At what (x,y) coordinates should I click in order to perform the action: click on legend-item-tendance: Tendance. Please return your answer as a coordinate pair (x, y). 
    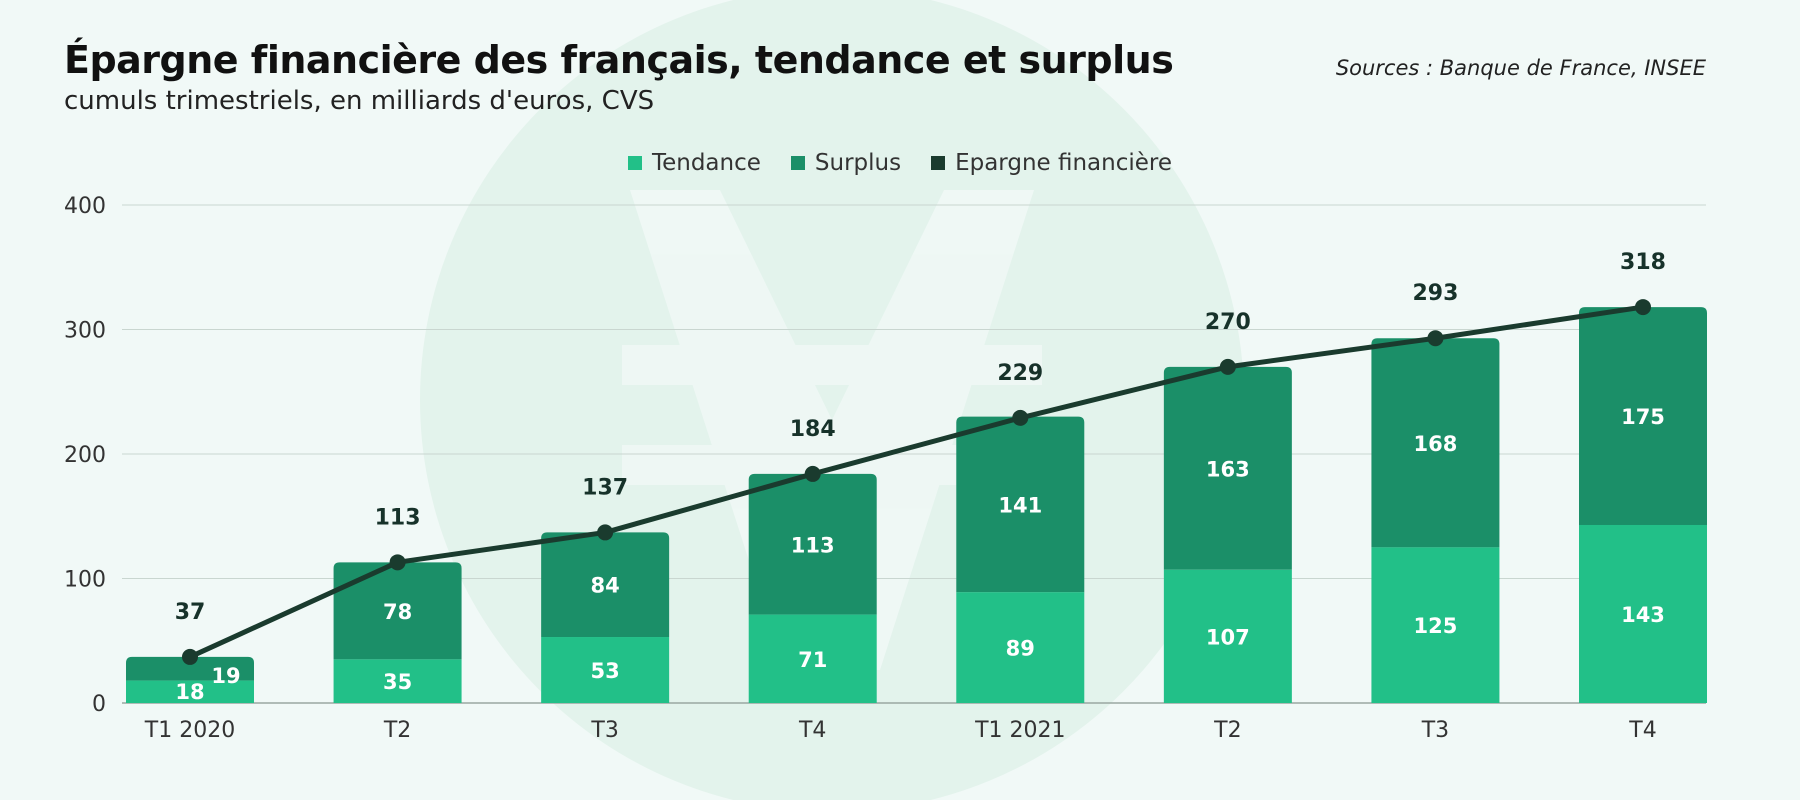
    Looking at the image, I should click on (694, 163).